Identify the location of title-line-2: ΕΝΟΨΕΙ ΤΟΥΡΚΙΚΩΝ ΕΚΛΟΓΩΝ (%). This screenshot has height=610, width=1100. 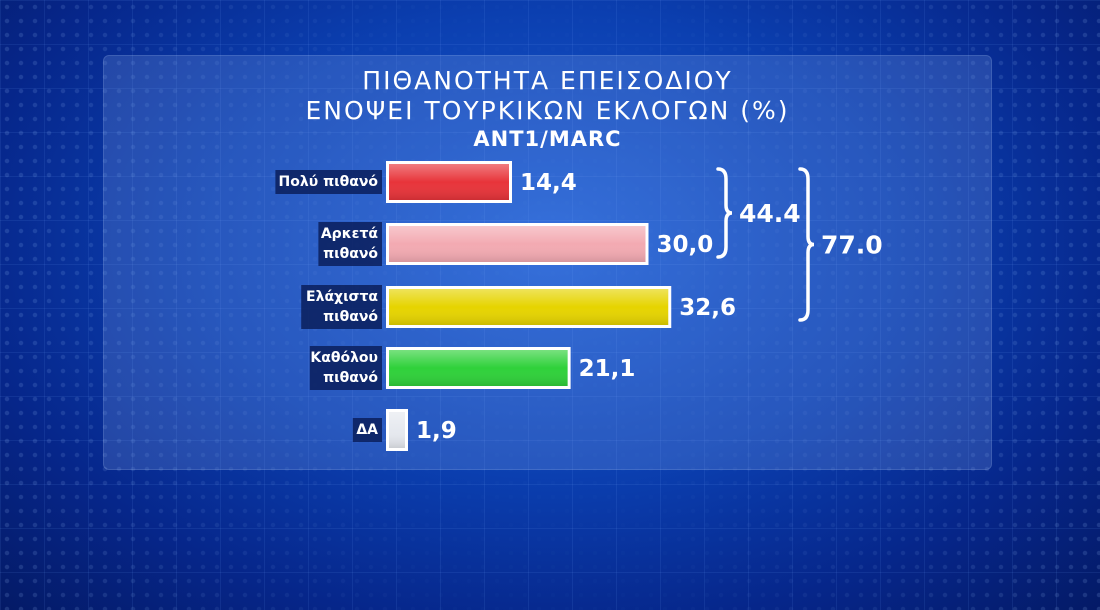
(547, 110).